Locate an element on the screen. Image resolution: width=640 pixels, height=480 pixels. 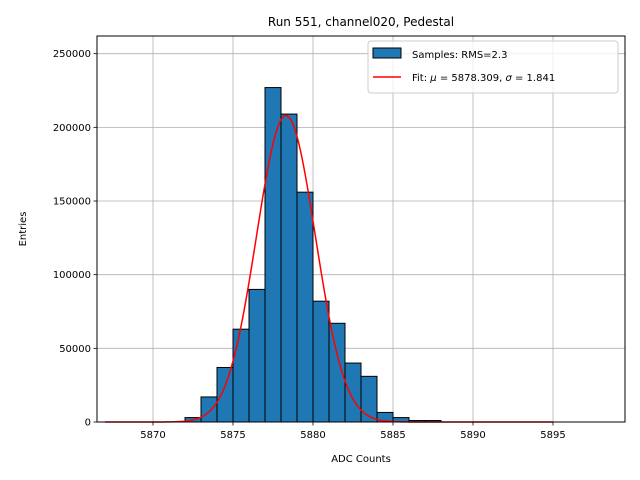
y-tick-label: 100000 is located at coordinates (72, 275).